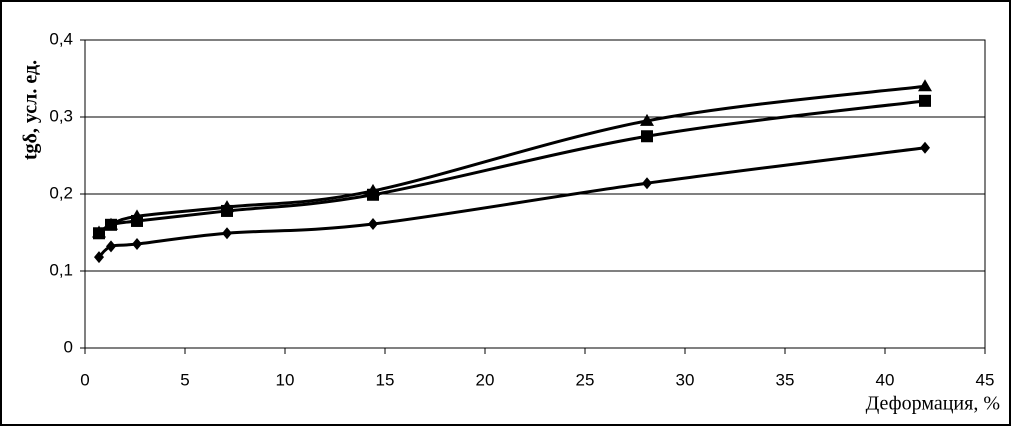 This screenshot has width=1011, height=426. What do you see at coordinates (61, 269) in the screenshot?
I see `y-tick-label: 0,1` at bounding box center [61, 269].